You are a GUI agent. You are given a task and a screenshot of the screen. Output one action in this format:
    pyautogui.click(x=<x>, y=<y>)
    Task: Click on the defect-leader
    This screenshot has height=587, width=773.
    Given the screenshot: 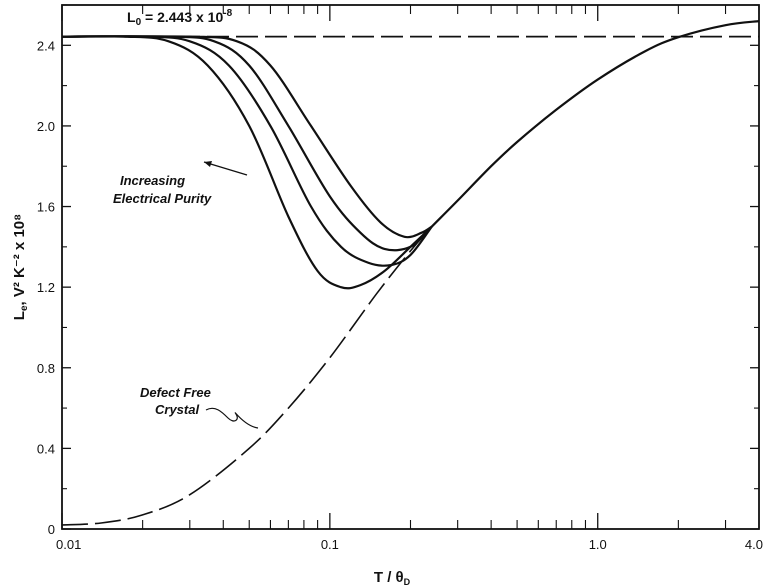 What is the action you would take?
    pyautogui.click(x=232, y=418)
    